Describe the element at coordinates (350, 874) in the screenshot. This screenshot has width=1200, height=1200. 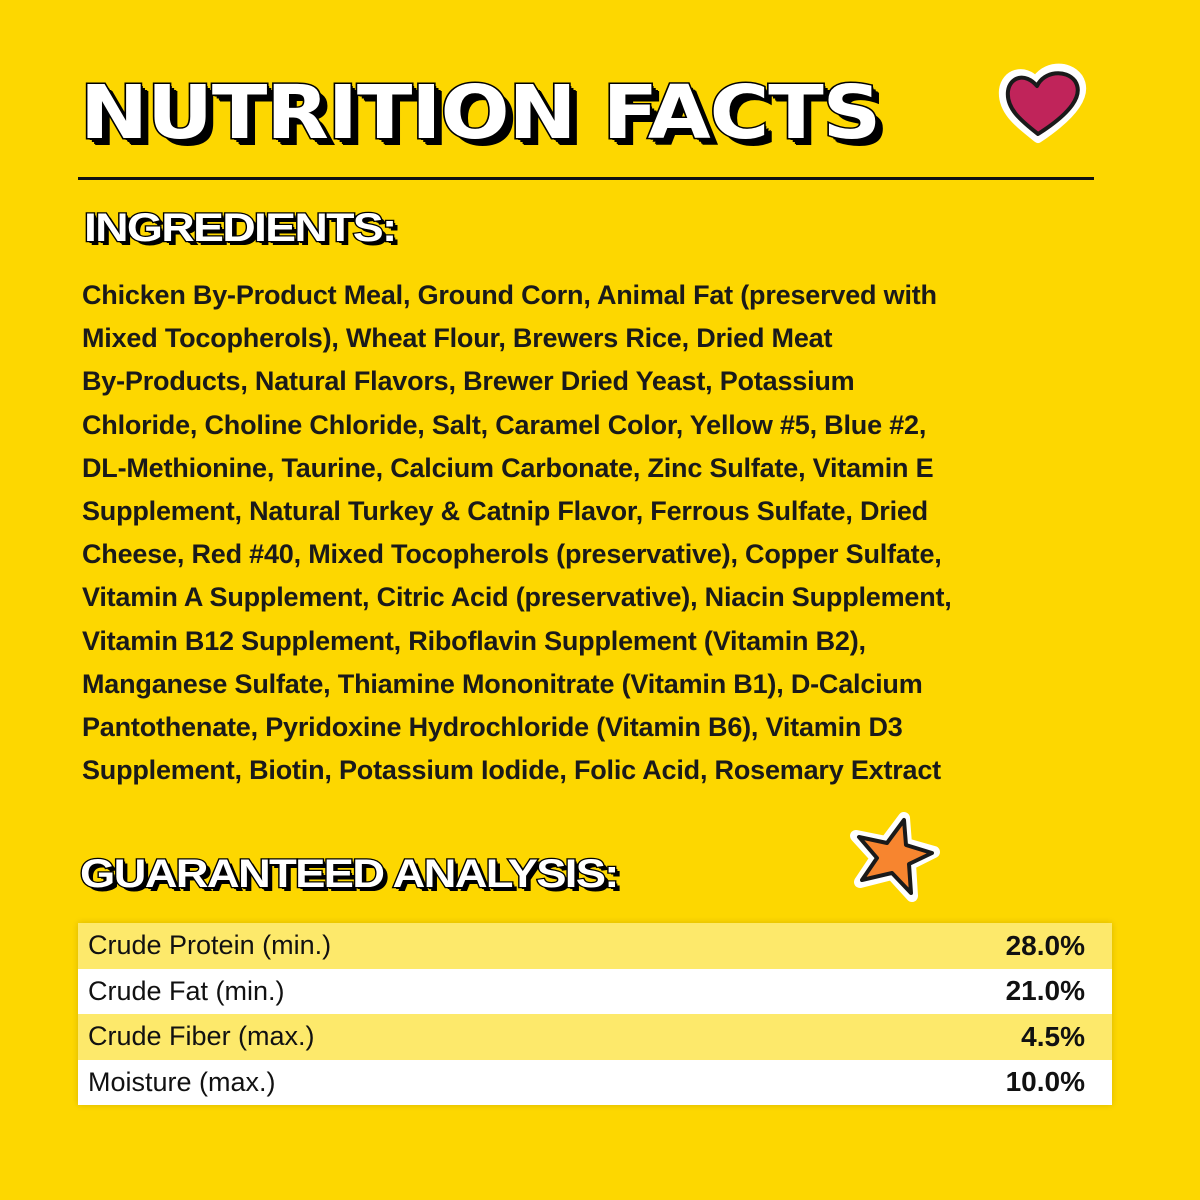
I see `analysis-heading: GUARANTEED ANALYSIS:` at that location.